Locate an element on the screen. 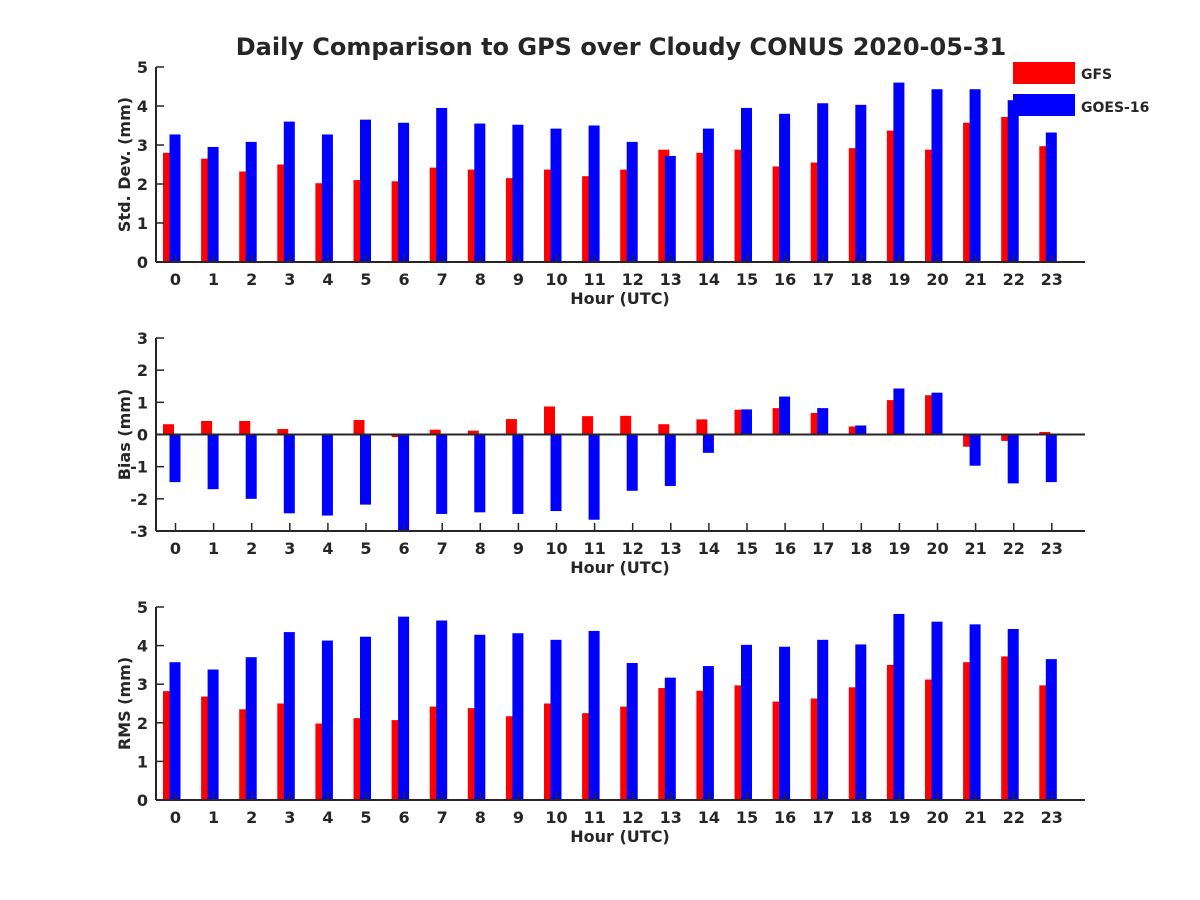  x-tick-label: 19 is located at coordinates (899, 279).